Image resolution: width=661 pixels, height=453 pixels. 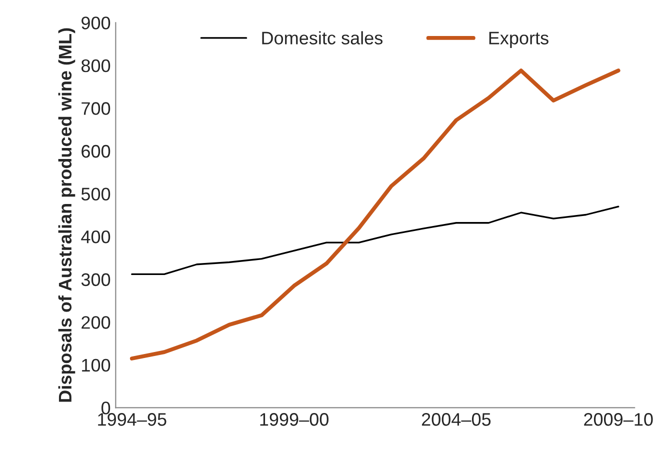 What do you see at coordinates (375, 241) in the screenshot?
I see `line-series` at bounding box center [375, 241].